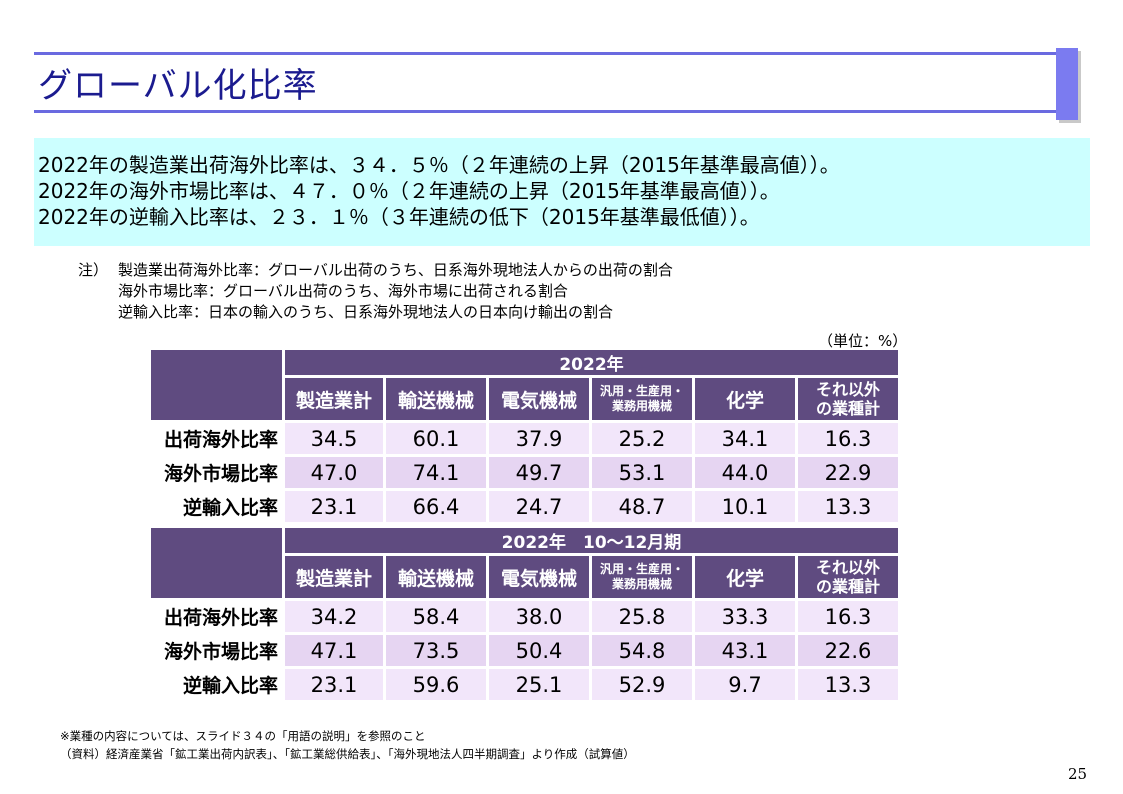  Describe the element at coordinates (745, 506) in the screenshot. I see `table-cell: 10.1` at that location.